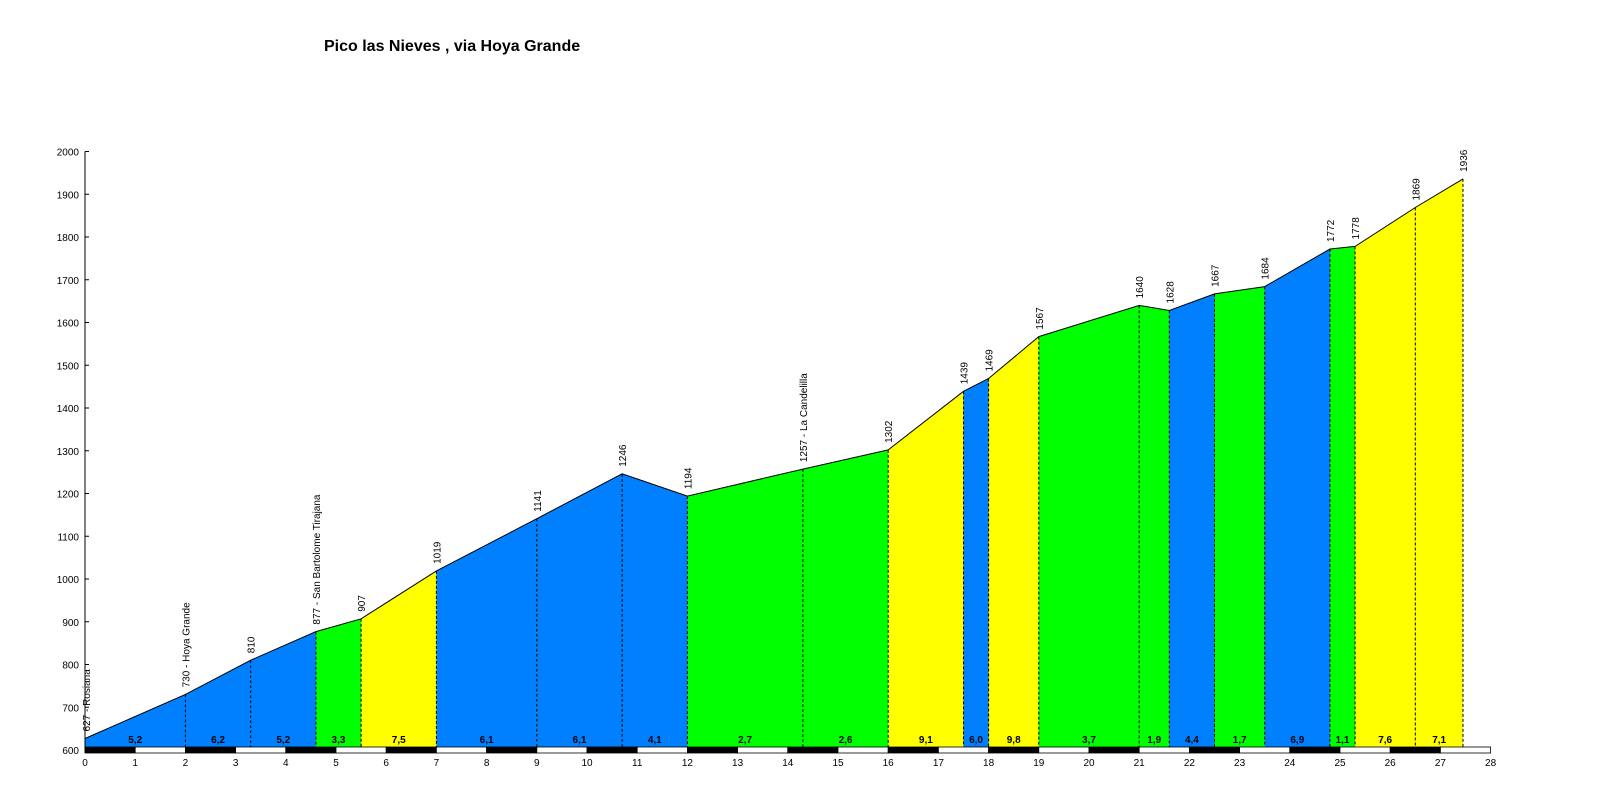 The image size is (1600, 800). Describe the element at coordinates (1297, 740) in the screenshot. I see `gradient-label: 6,9` at that location.